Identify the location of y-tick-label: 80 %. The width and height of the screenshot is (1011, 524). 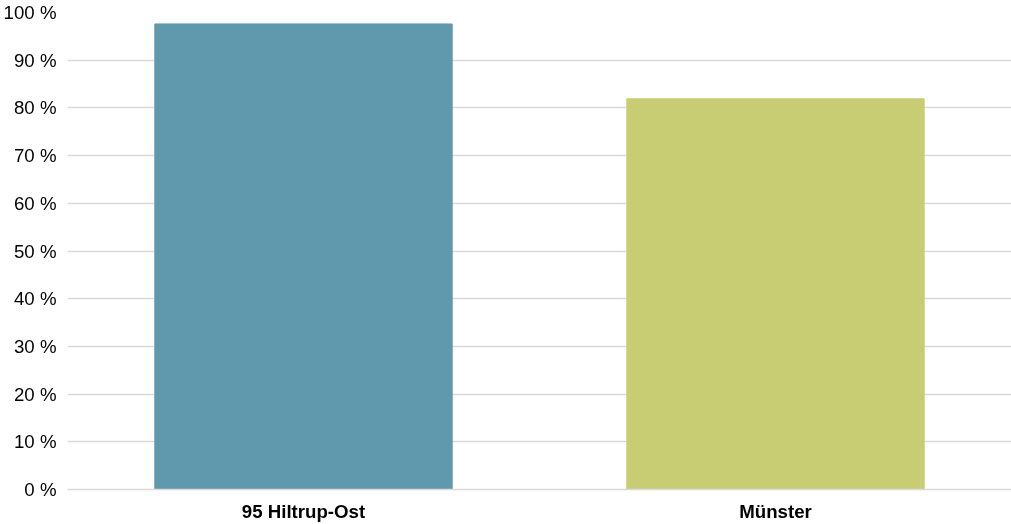
(35, 108).